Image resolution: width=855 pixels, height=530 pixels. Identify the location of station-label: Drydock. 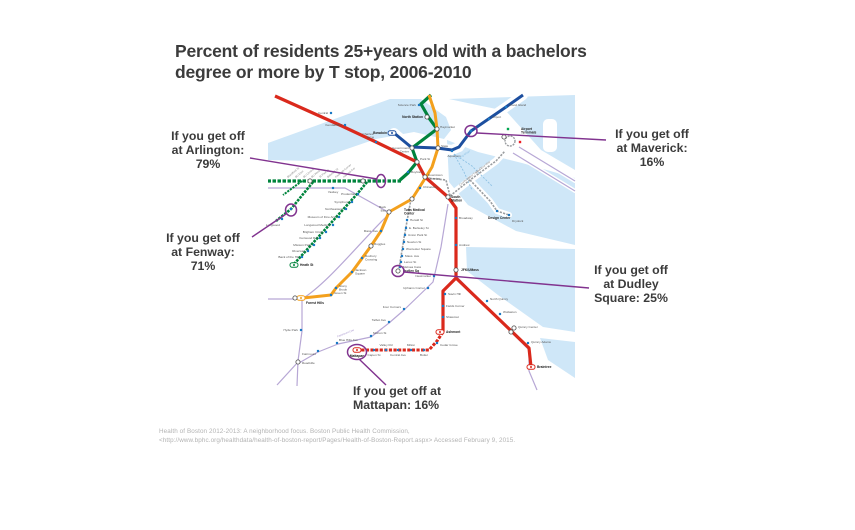
(518, 221).